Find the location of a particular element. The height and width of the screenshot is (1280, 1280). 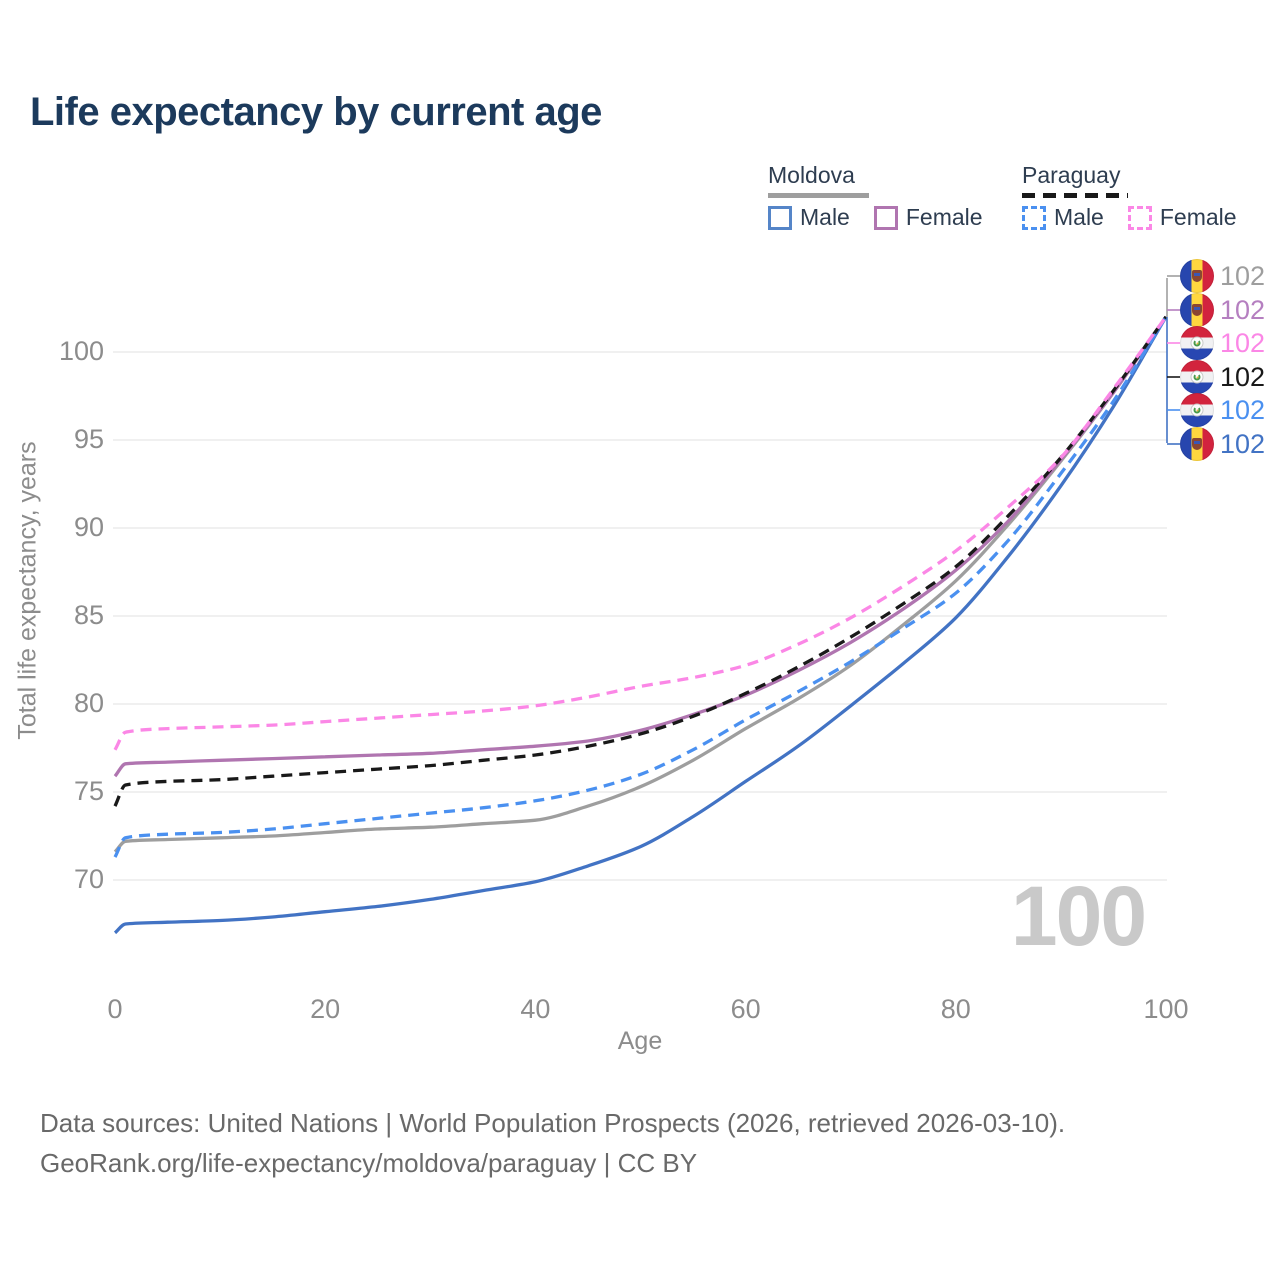

legend-country-paraguay: Paraguay is located at coordinates (1071, 175).